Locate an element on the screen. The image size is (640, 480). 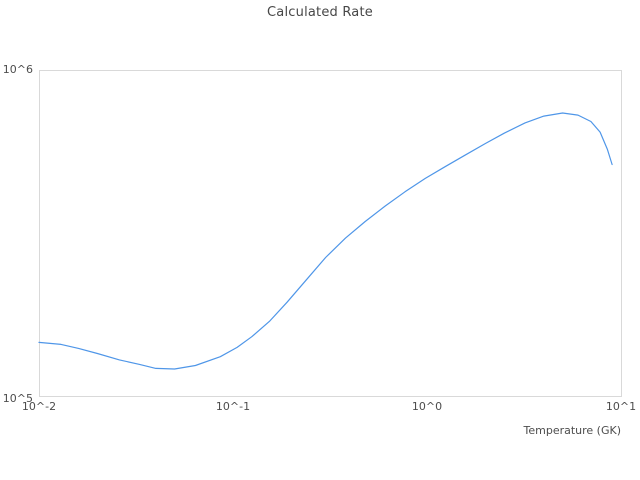
y-tick-10e5: 10^5 is located at coordinates (17, 398).